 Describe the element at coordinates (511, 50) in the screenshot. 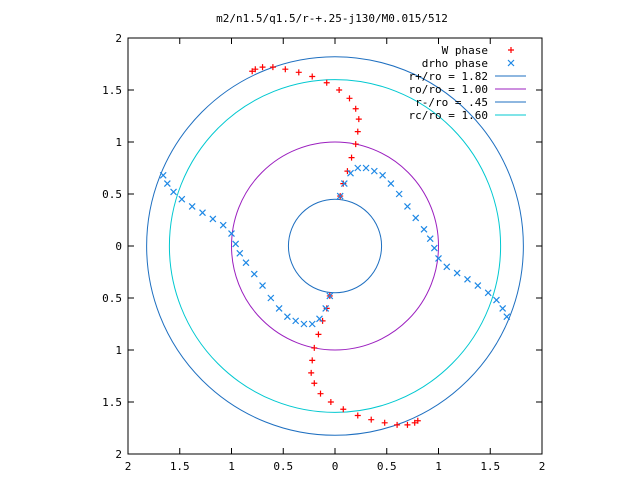

I see `legend-swatch` at that location.